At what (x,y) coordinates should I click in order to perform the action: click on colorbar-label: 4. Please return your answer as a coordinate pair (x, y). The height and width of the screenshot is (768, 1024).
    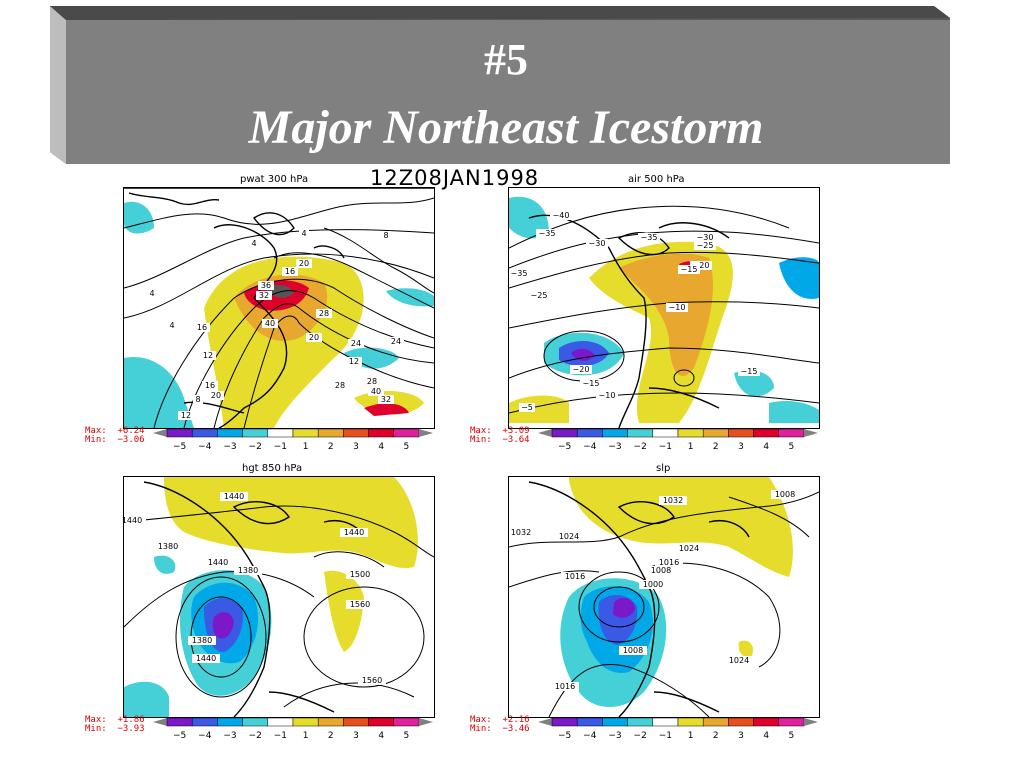
    Looking at the image, I should click on (381, 736).